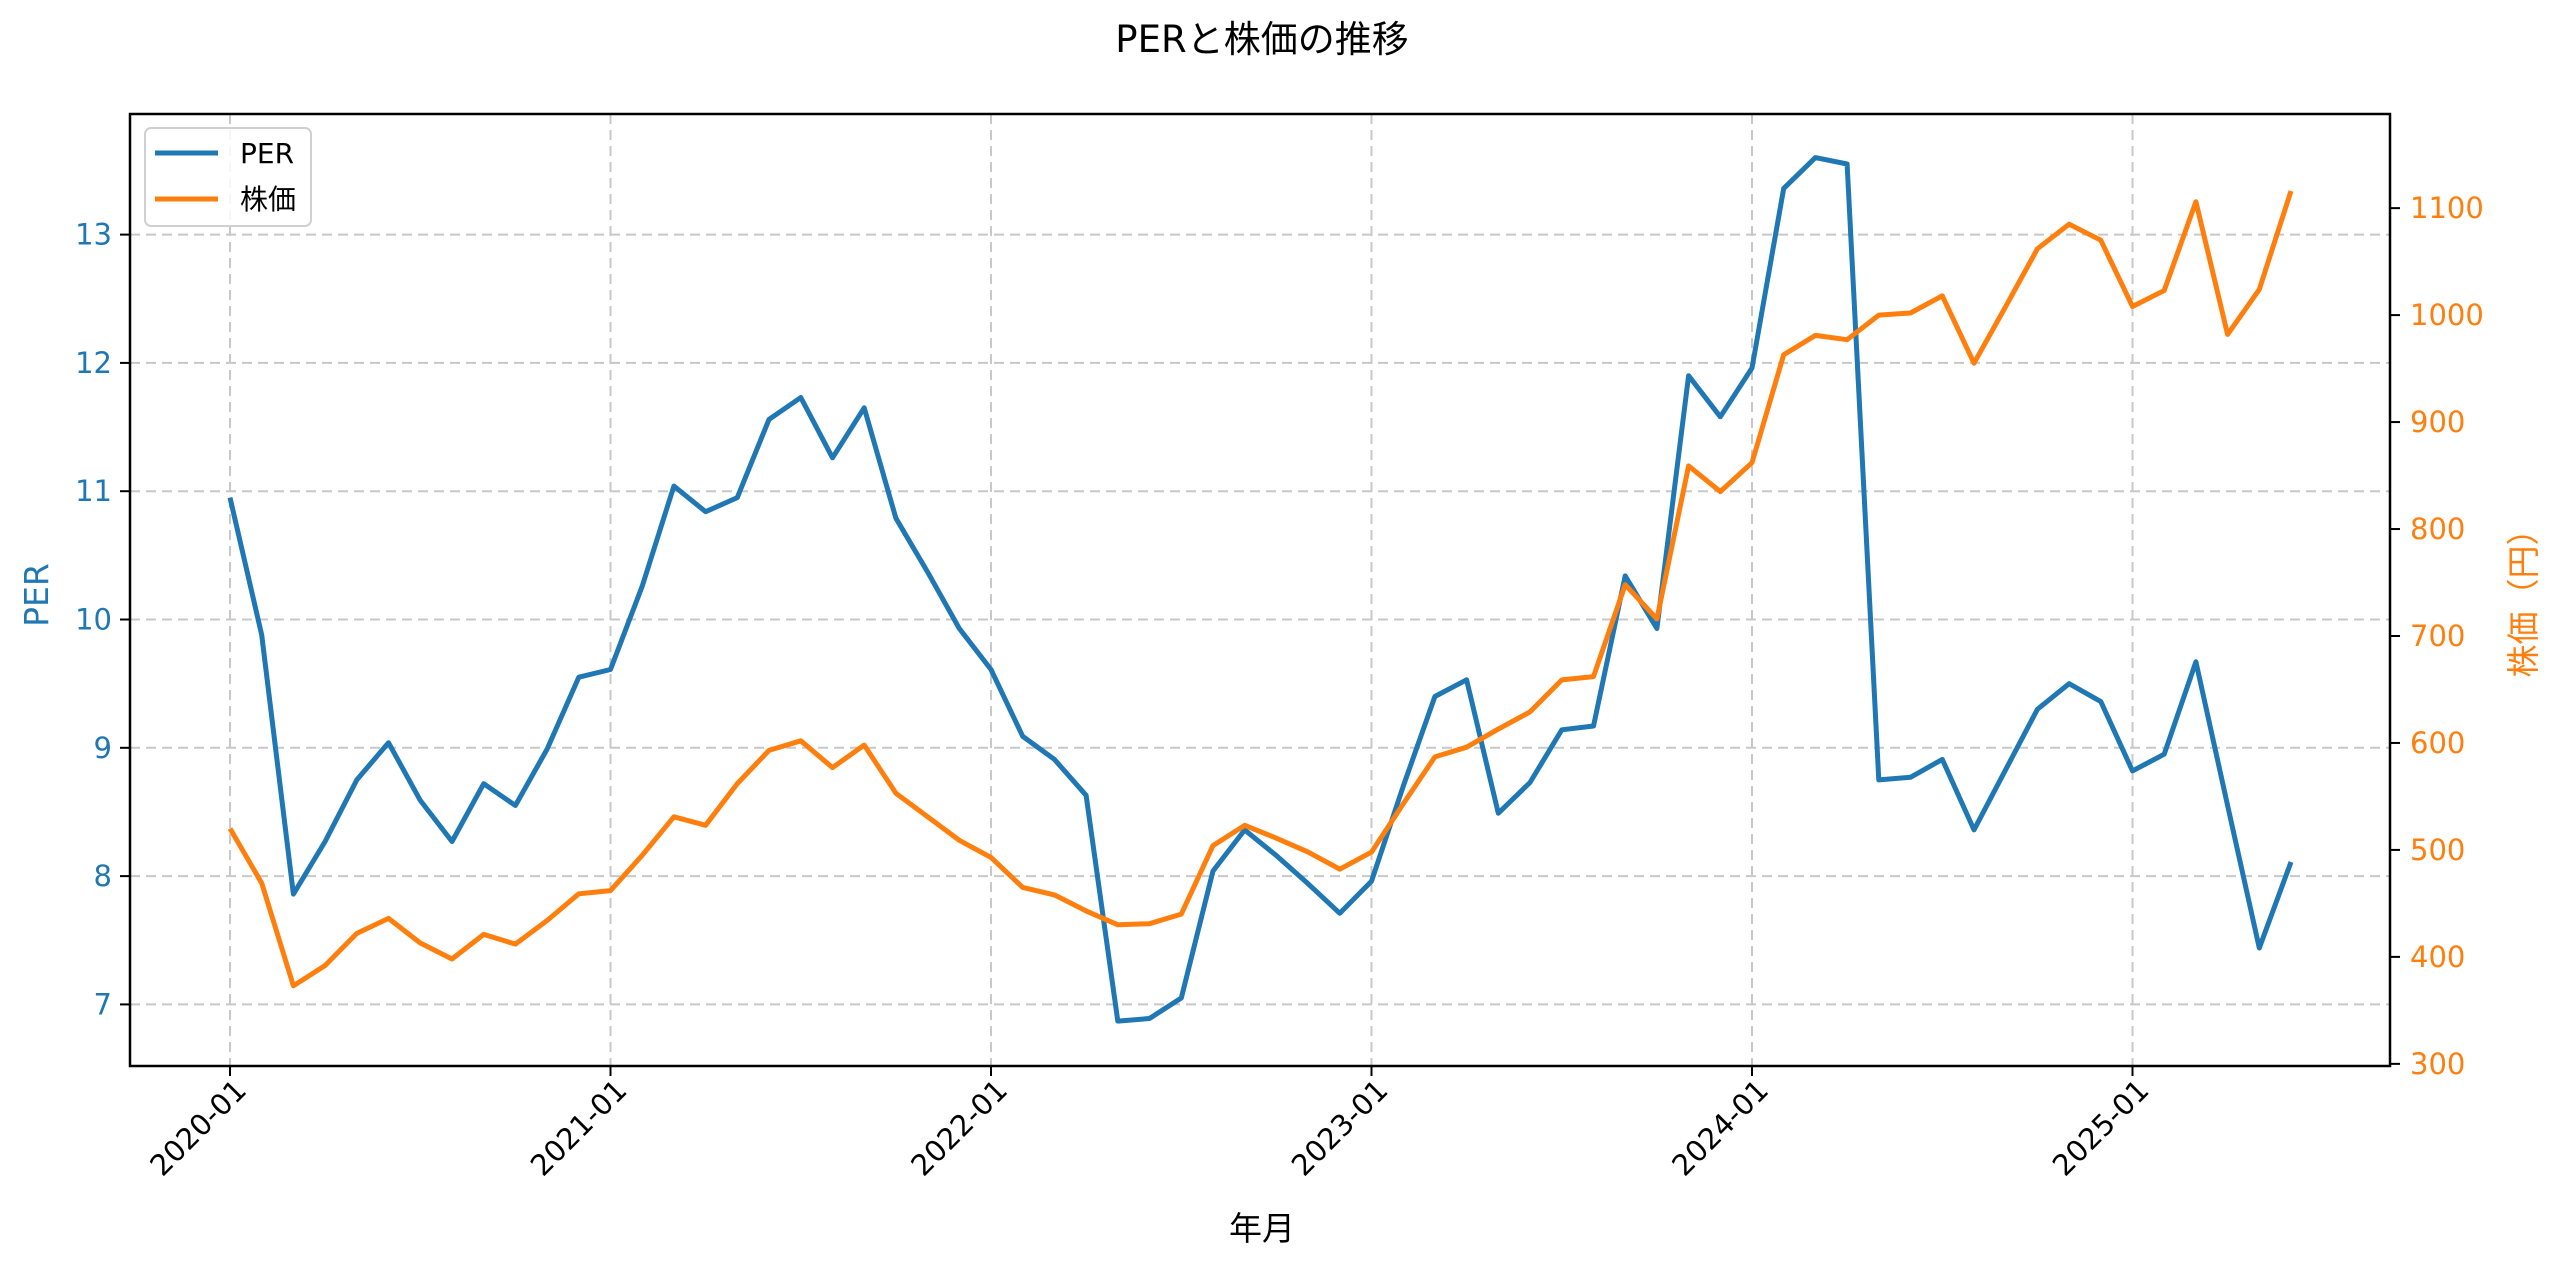 Image resolution: width=2560 pixels, height=1270 pixels. I want to click on y-left-tick-label: 7, so click(103, 1004).